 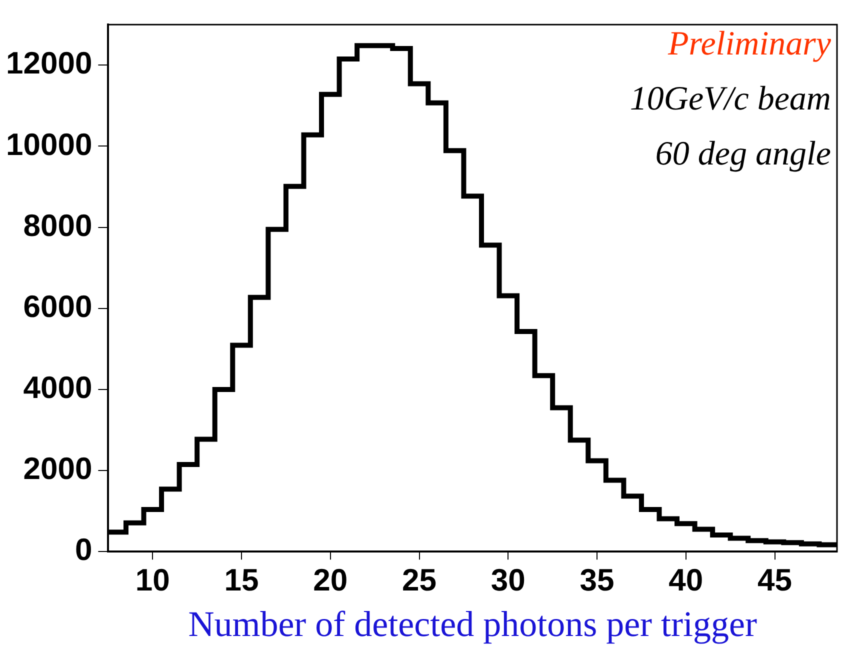 I want to click on y-tick-label: 8000, so click(x=57, y=225).